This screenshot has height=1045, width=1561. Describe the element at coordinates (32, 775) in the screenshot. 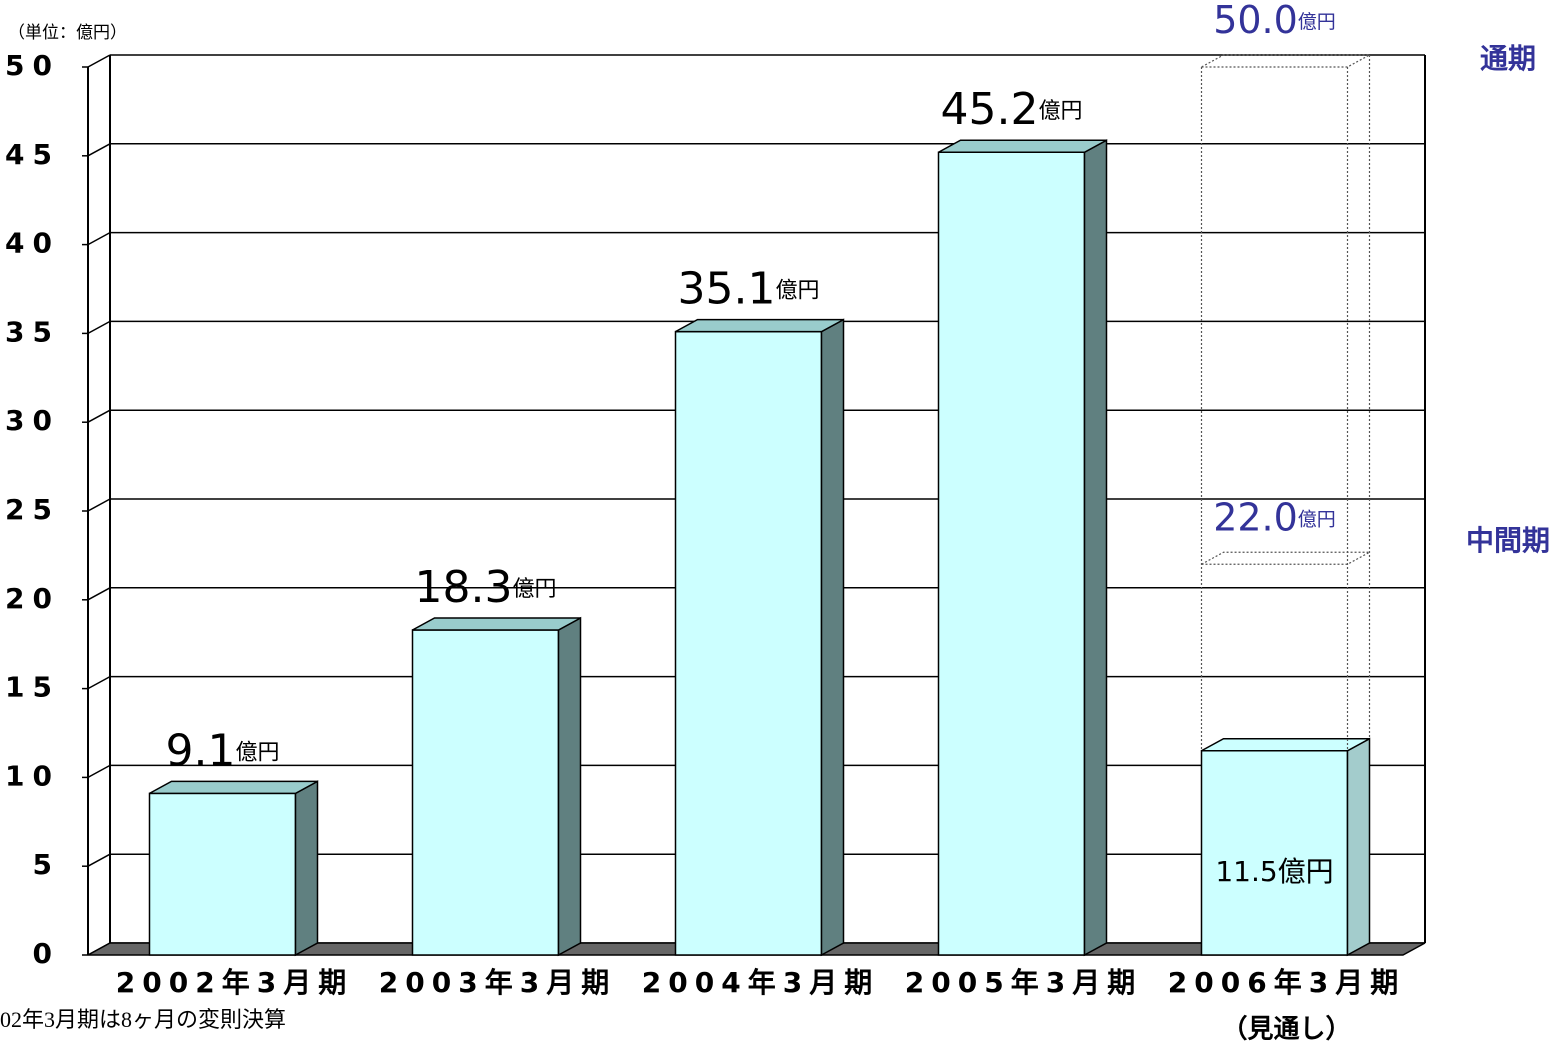

I see `y-tick-label: 10` at that location.